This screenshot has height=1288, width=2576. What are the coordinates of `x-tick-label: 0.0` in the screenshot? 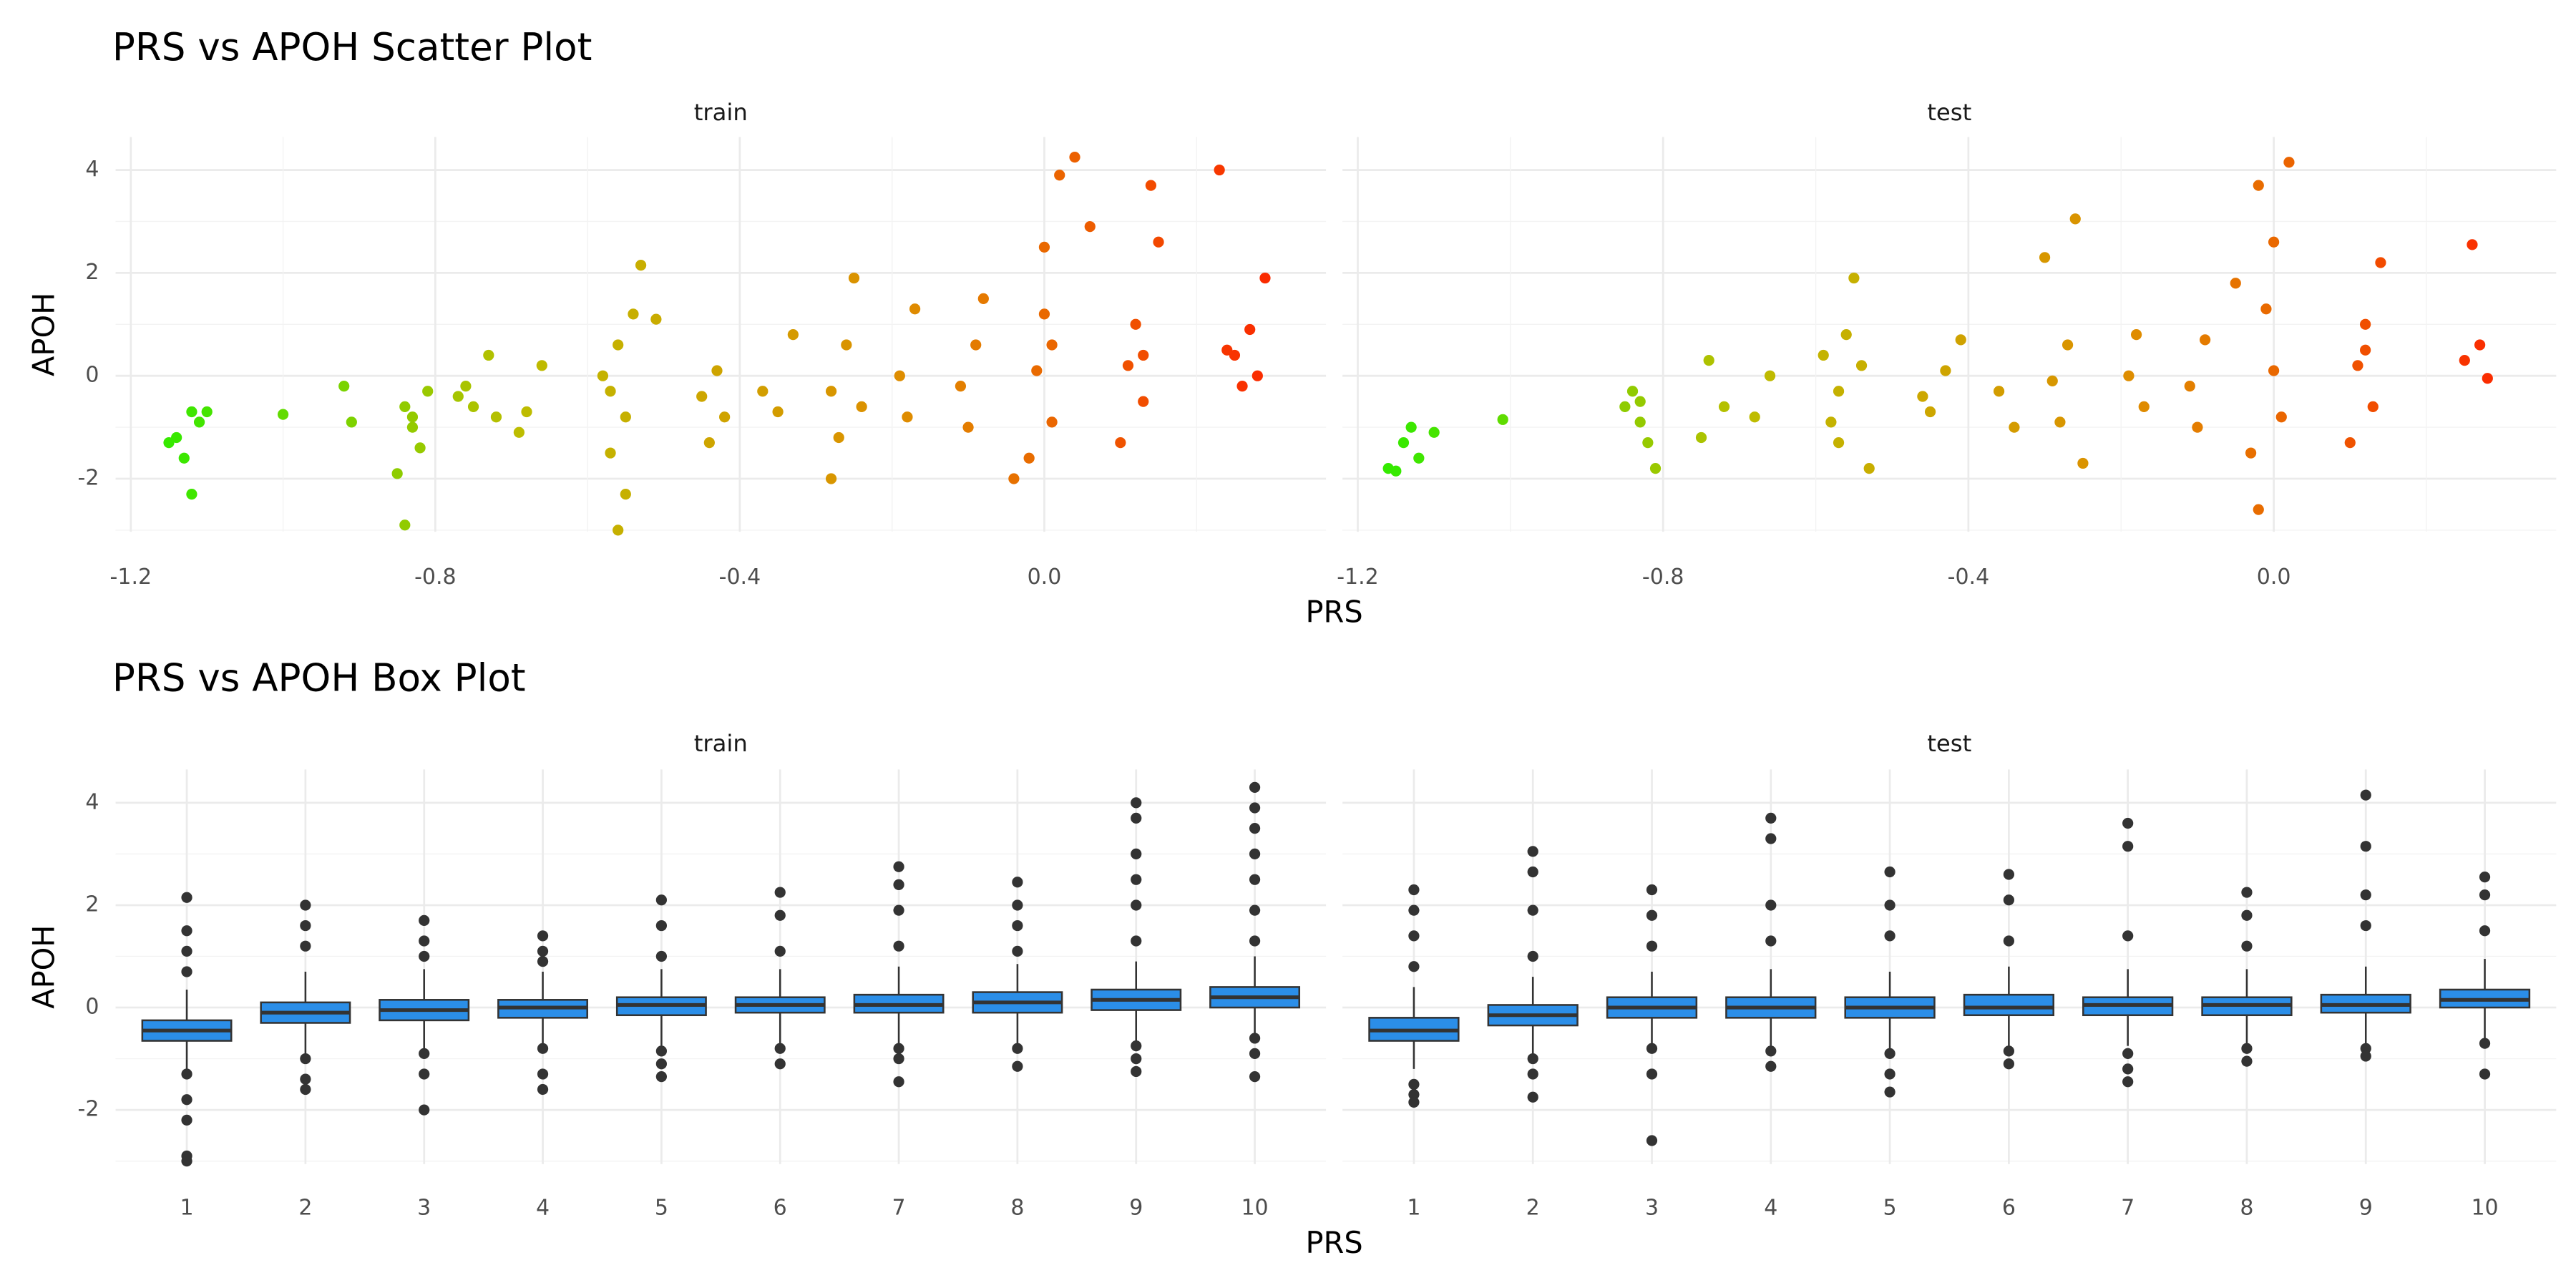 It's located at (1045, 577).